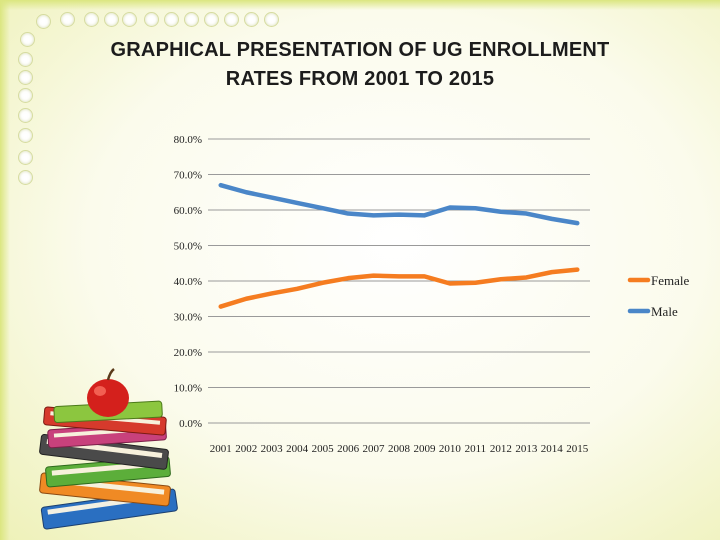  I want to click on y-tick-label: 20.0%, so click(188, 353).